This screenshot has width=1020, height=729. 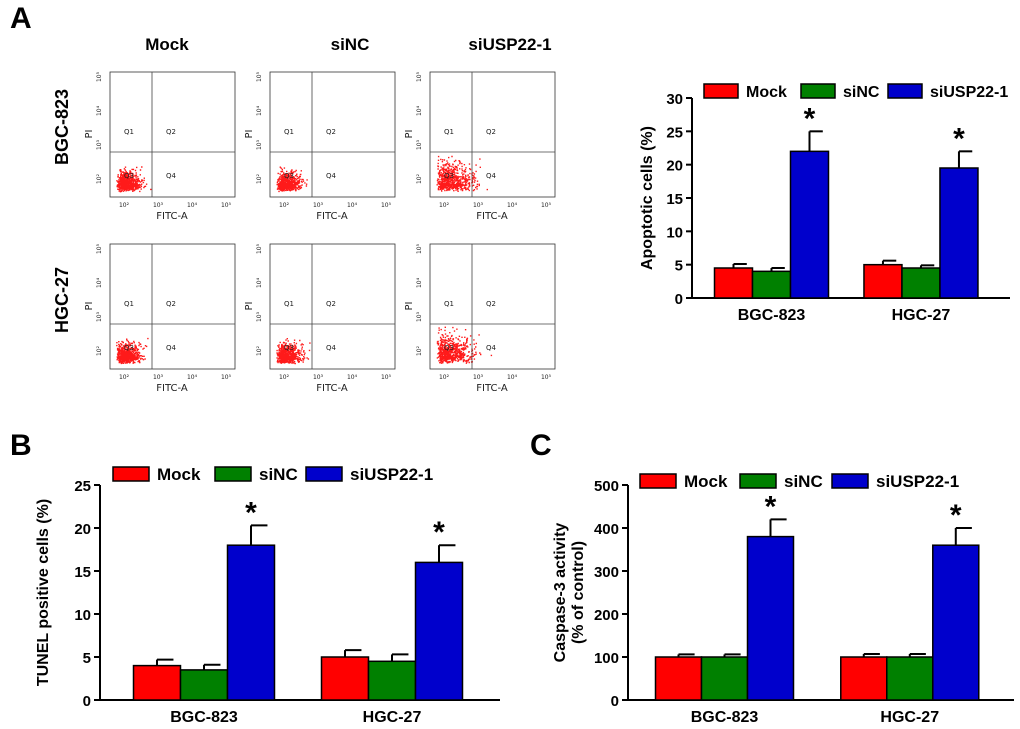 I want to click on flow-plot-bgc-823-sinc: Q1 Q2 Q3 Q4 10² 10³ 10⁴ 10⁵ 10² 10³ 10⁴ 10⁵ FITC-A PI, so click(x=320, y=146).